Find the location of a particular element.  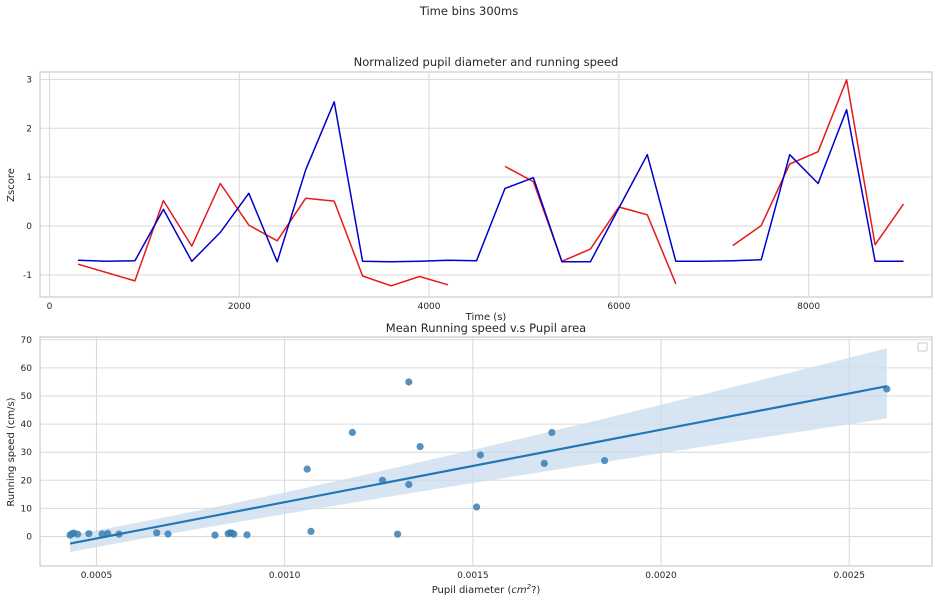

line-chart-xlabel: Time (s) is located at coordinates (486, 317).